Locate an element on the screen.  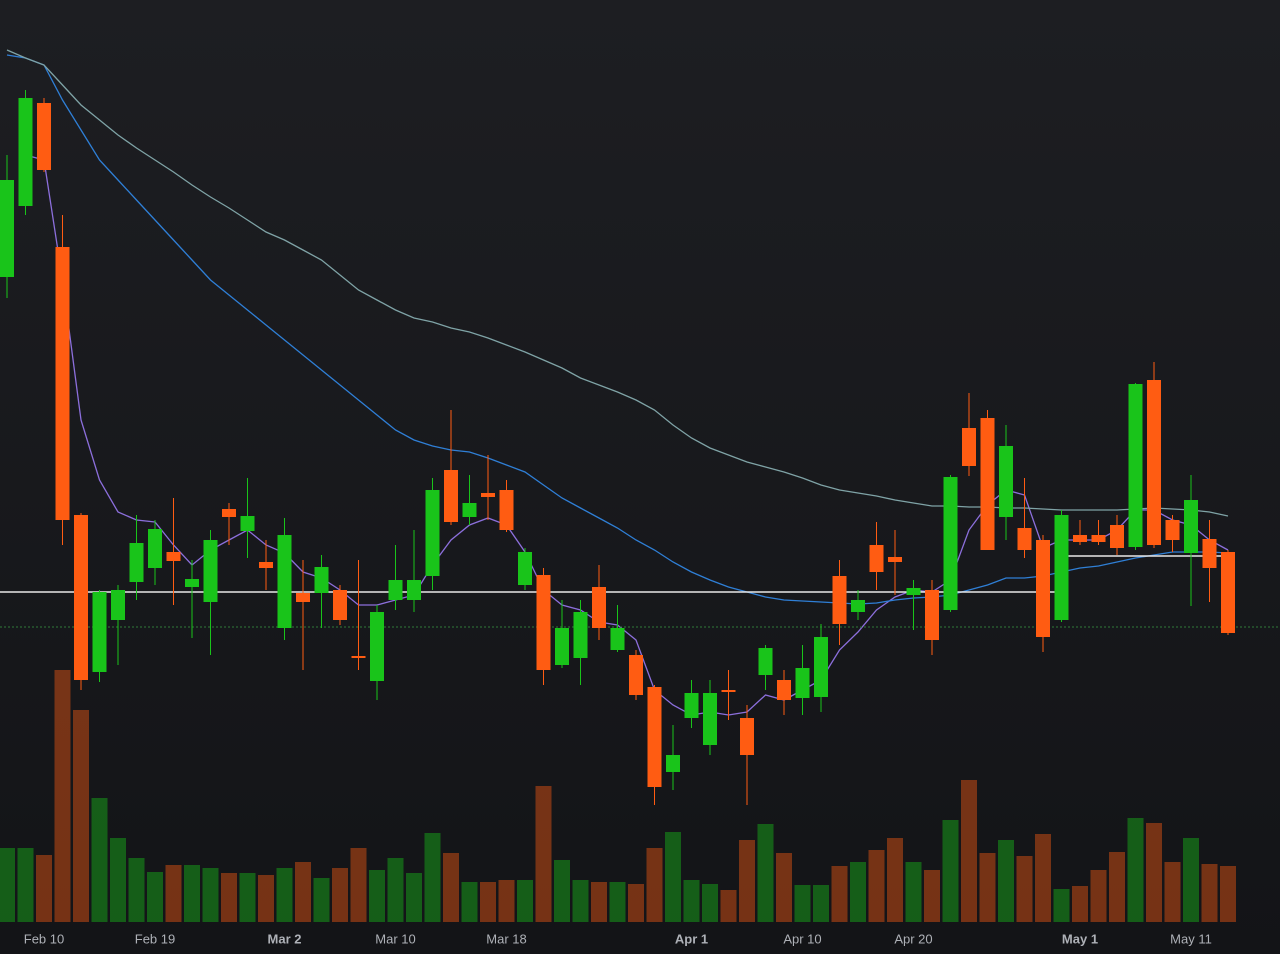
x-tick-label: Mar 2 is located at coordinates (285, 938).